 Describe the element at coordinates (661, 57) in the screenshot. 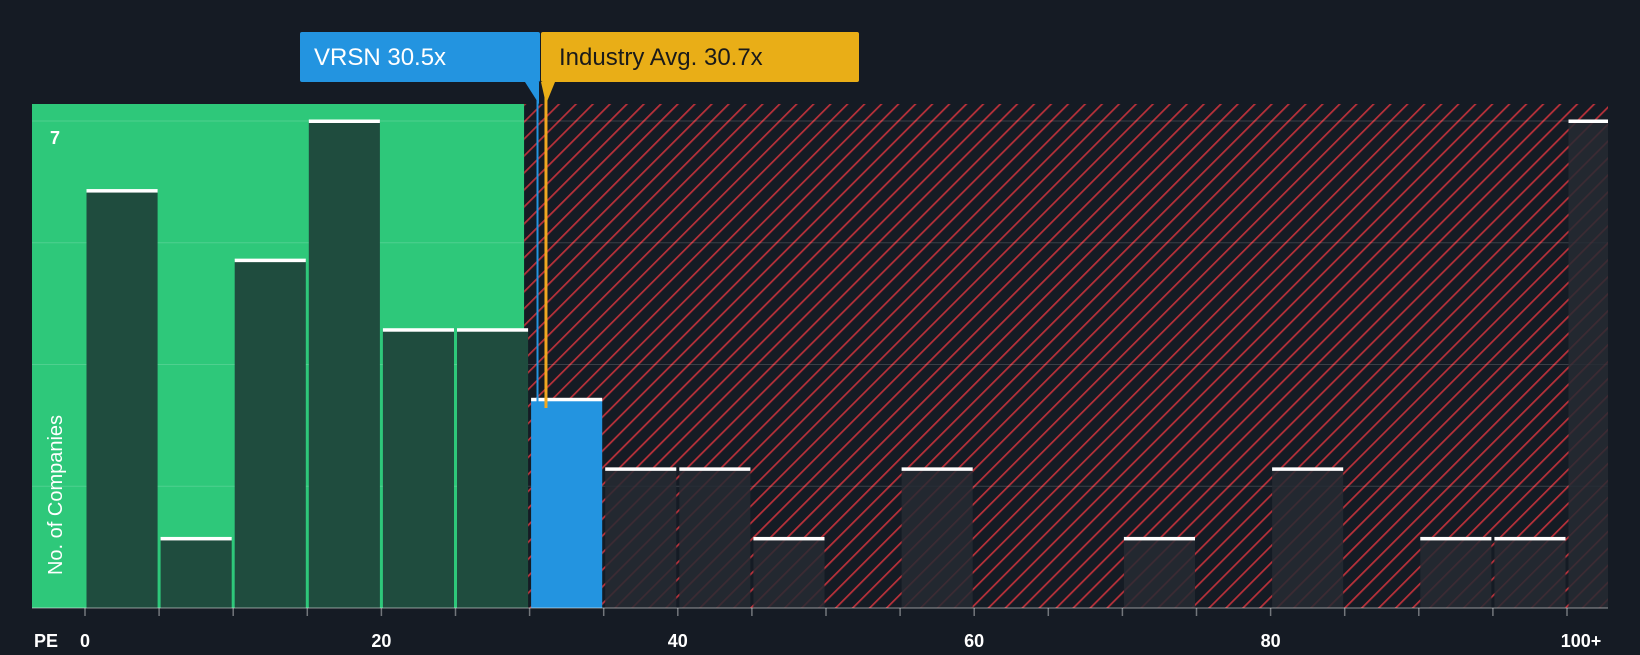

I see `industry-label-text: Industry Avg. 30.7x` at that location.